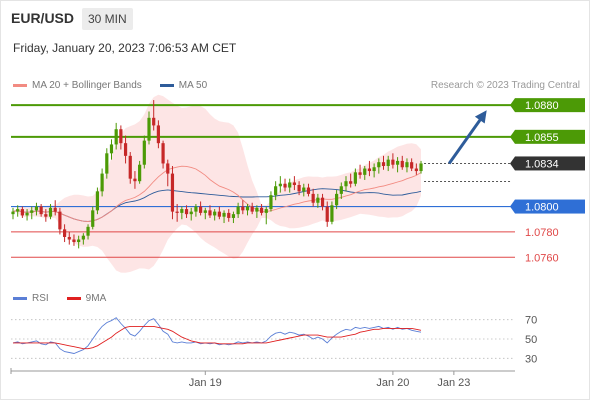 This screenshot has width=590, height=400. Describe the element at coordinates (550, 105) in the screenshot. I see `level-tag-1.0880` at that location.